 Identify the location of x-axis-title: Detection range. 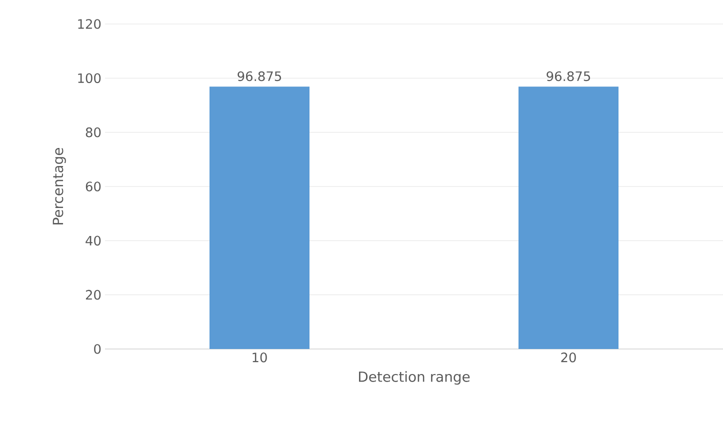
(414, 378).